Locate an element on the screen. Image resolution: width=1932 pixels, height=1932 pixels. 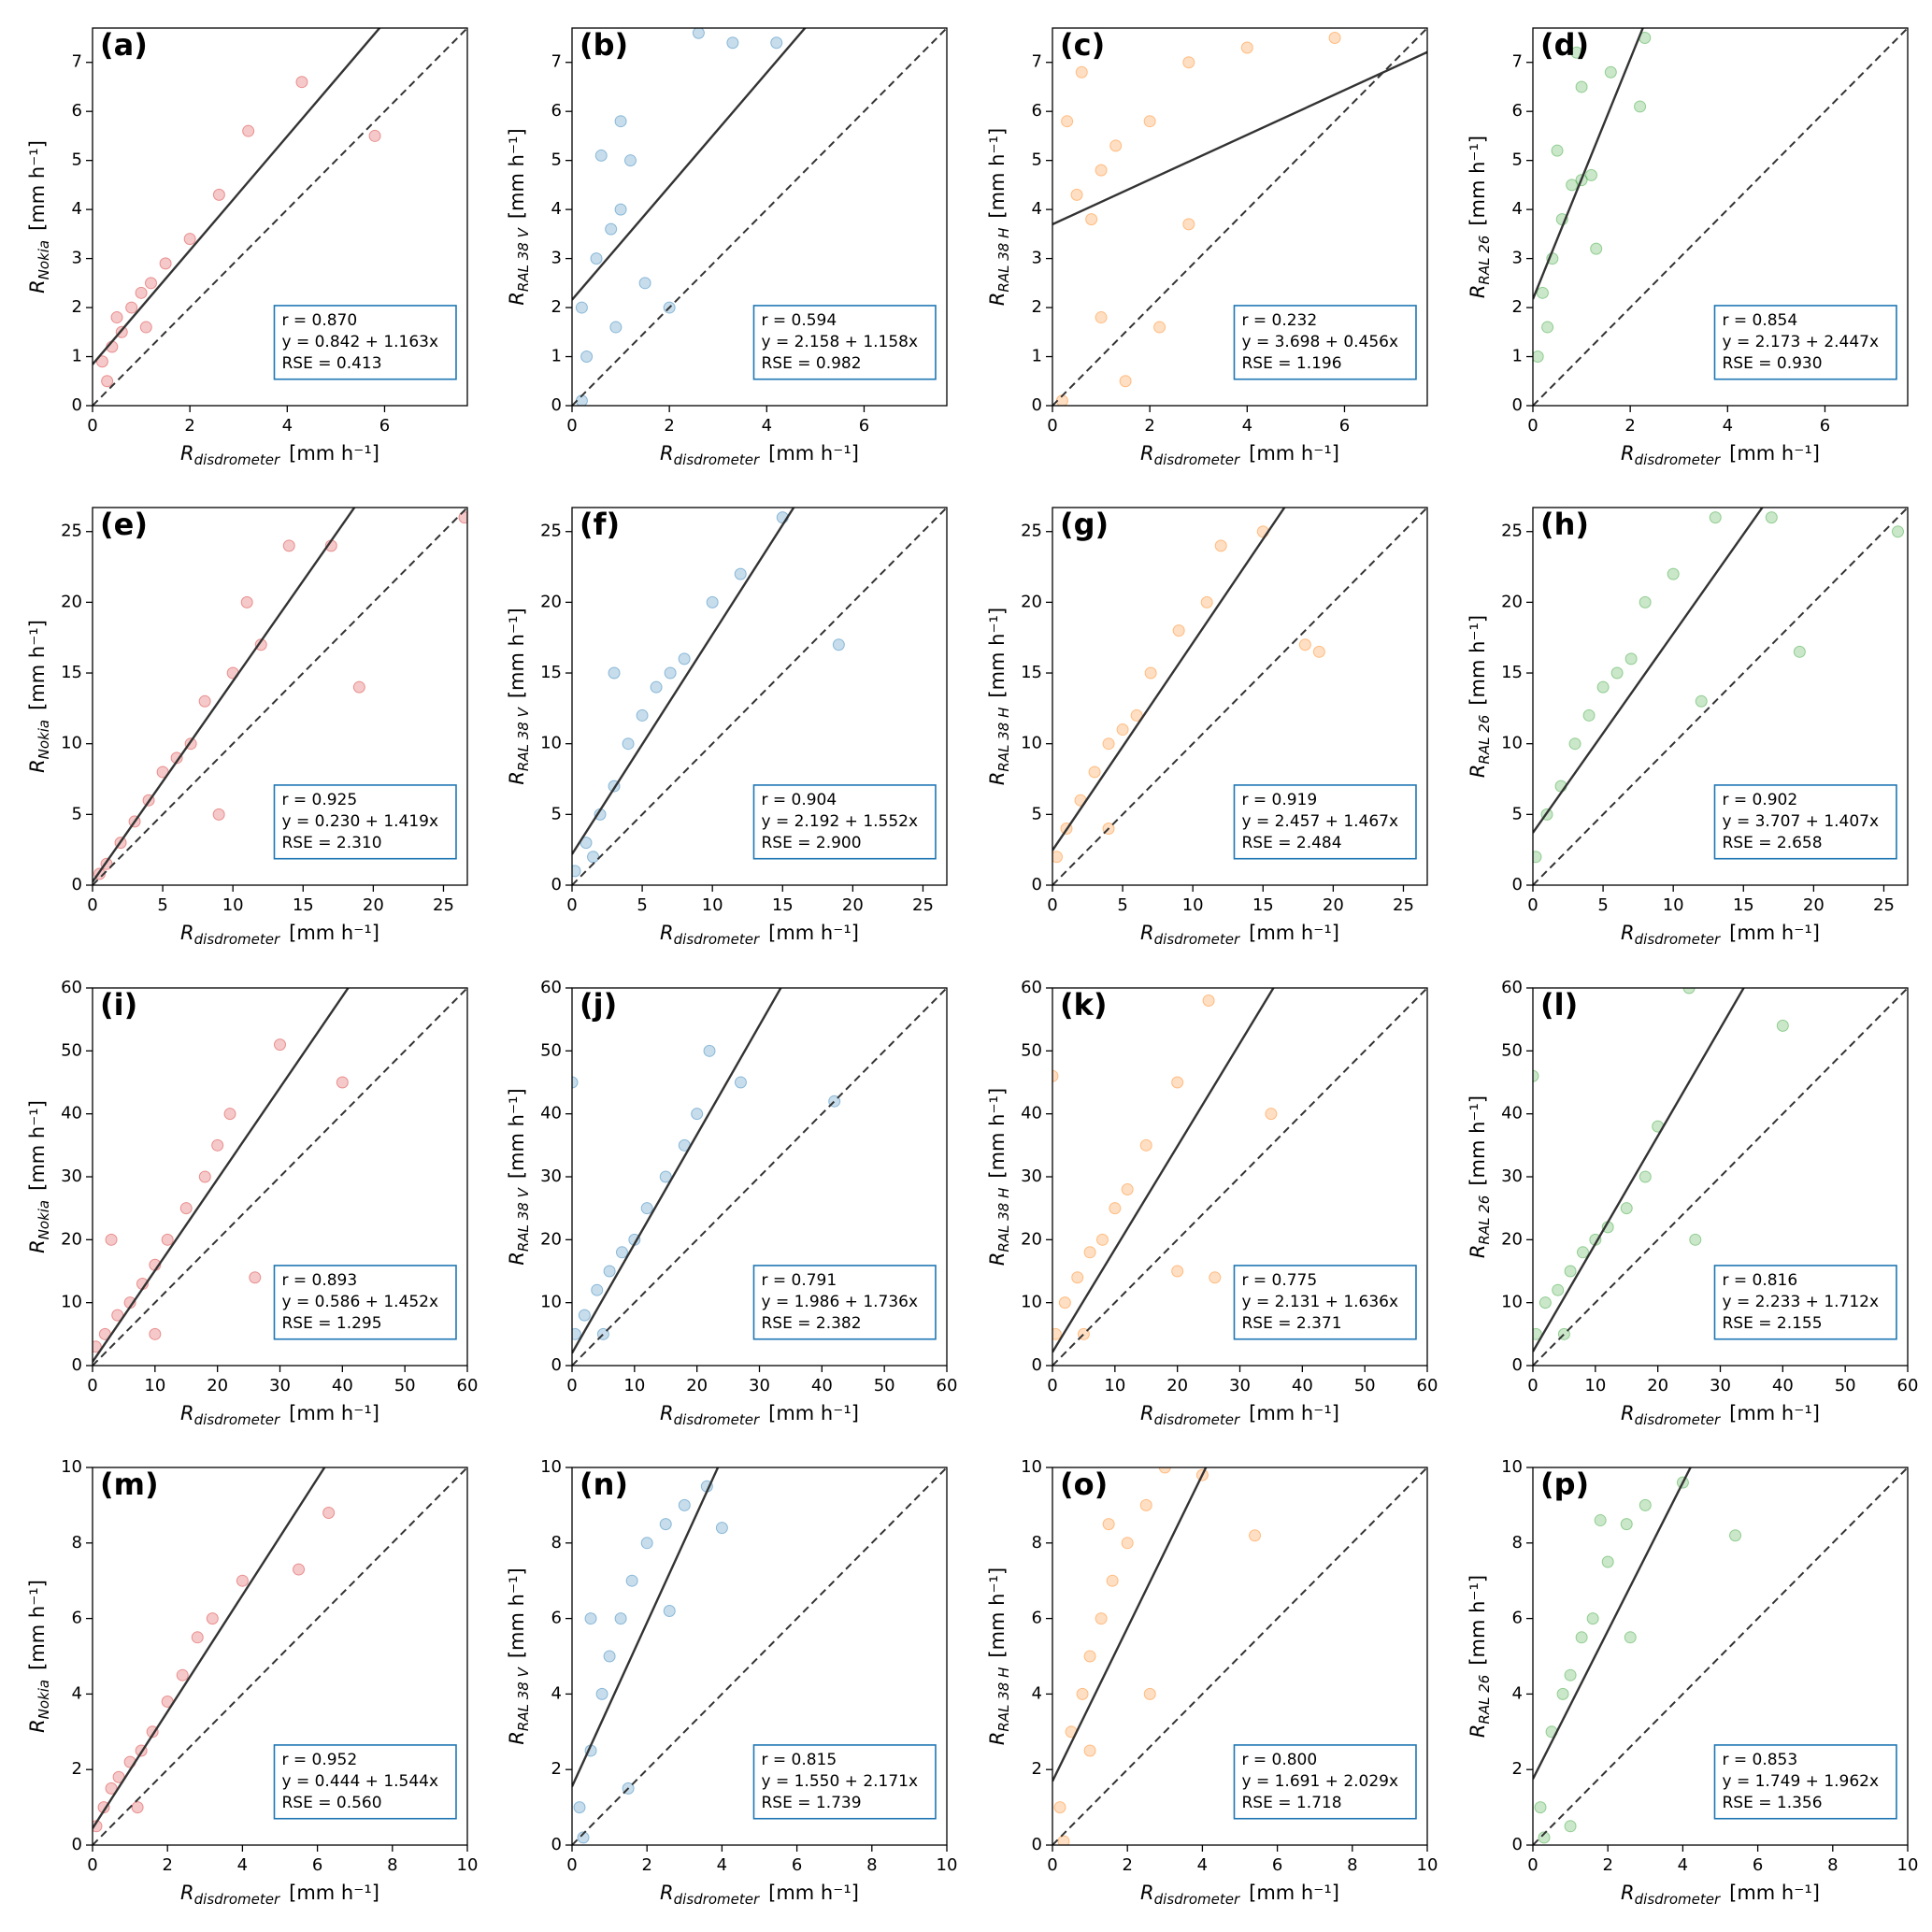
y-tick-label: 25 is located at coordinates (551, 531).